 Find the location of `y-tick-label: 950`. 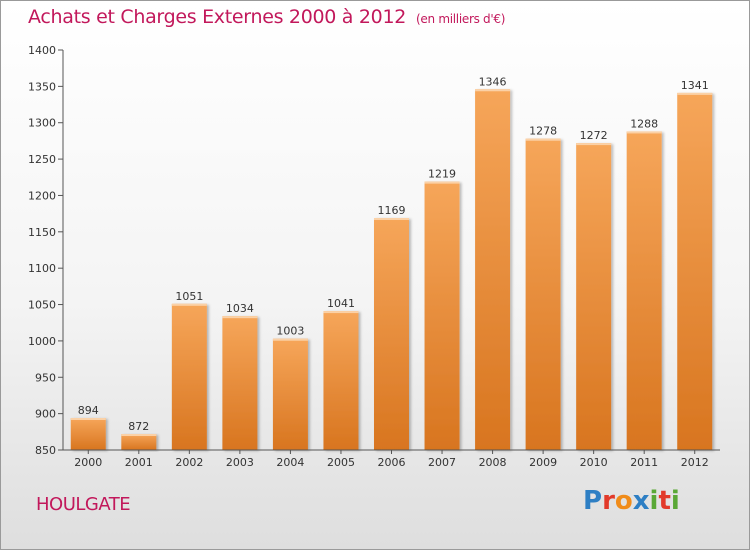

y-tick-label: 950 is located at coordinates (45, 377).